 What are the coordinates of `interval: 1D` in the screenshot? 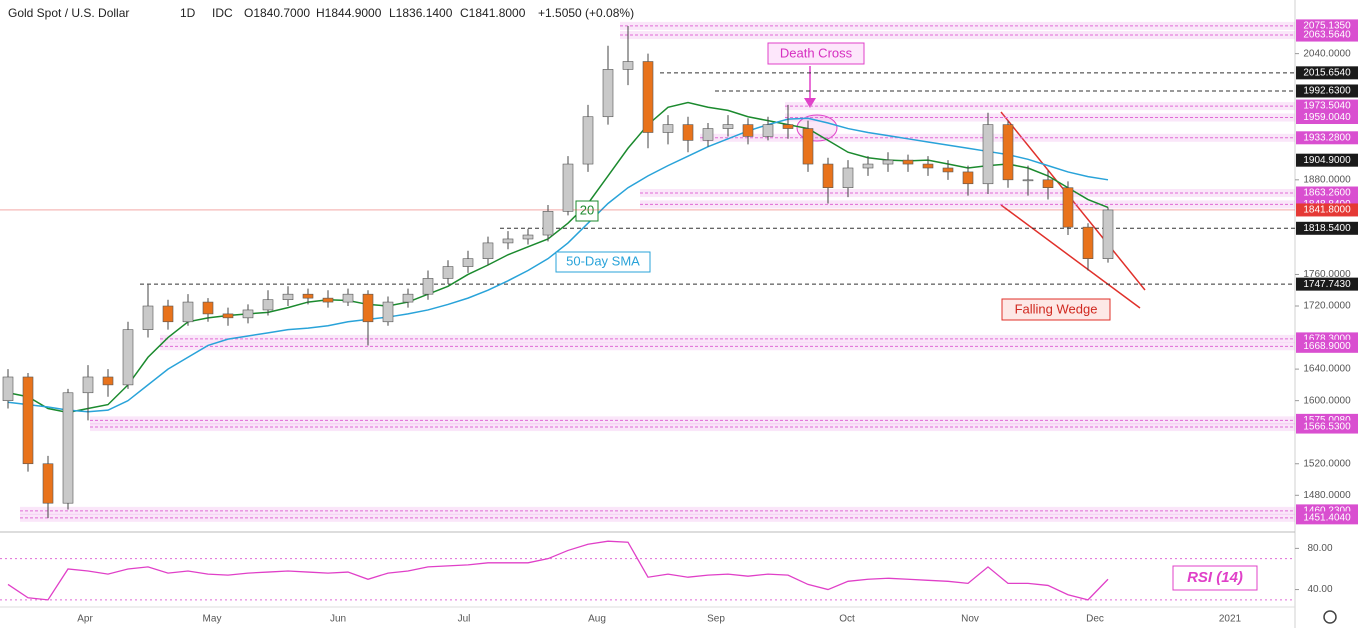 It's located at (188, 13).